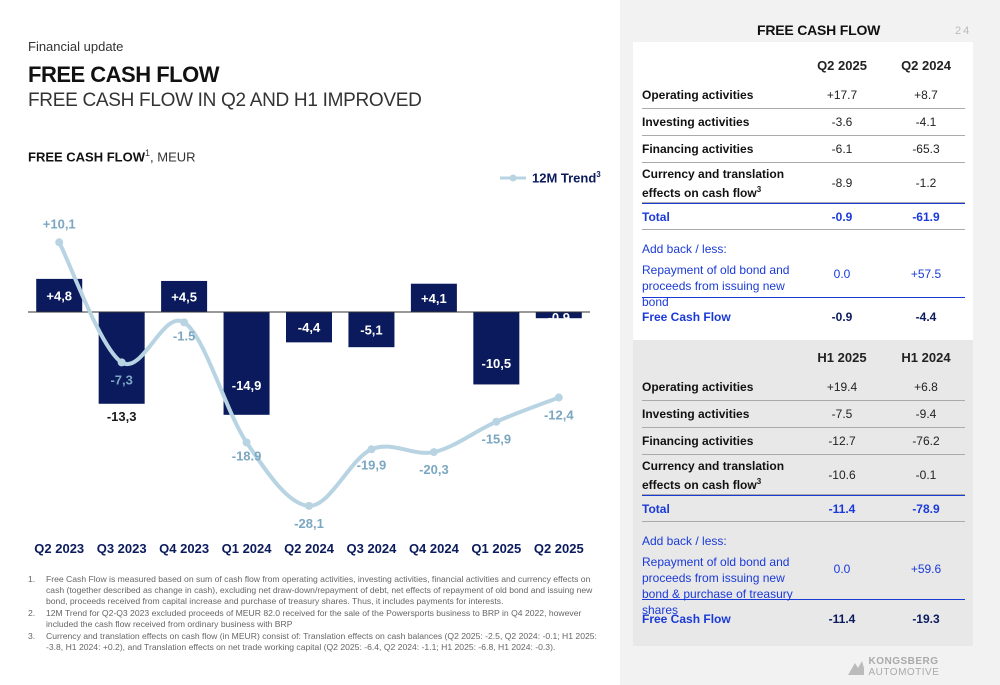 This screenshot has width=1000, height=685. What do you see at coordinates (803, 508) in the screenshot?
I see `total-row: Total -11.4 -78.9` at bounding box center [803, 508].